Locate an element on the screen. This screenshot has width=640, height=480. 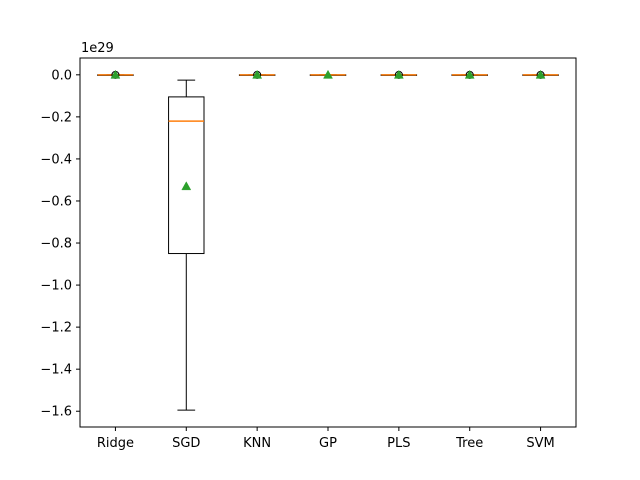
mean-marker-tree is located at coordinates (469, 74).